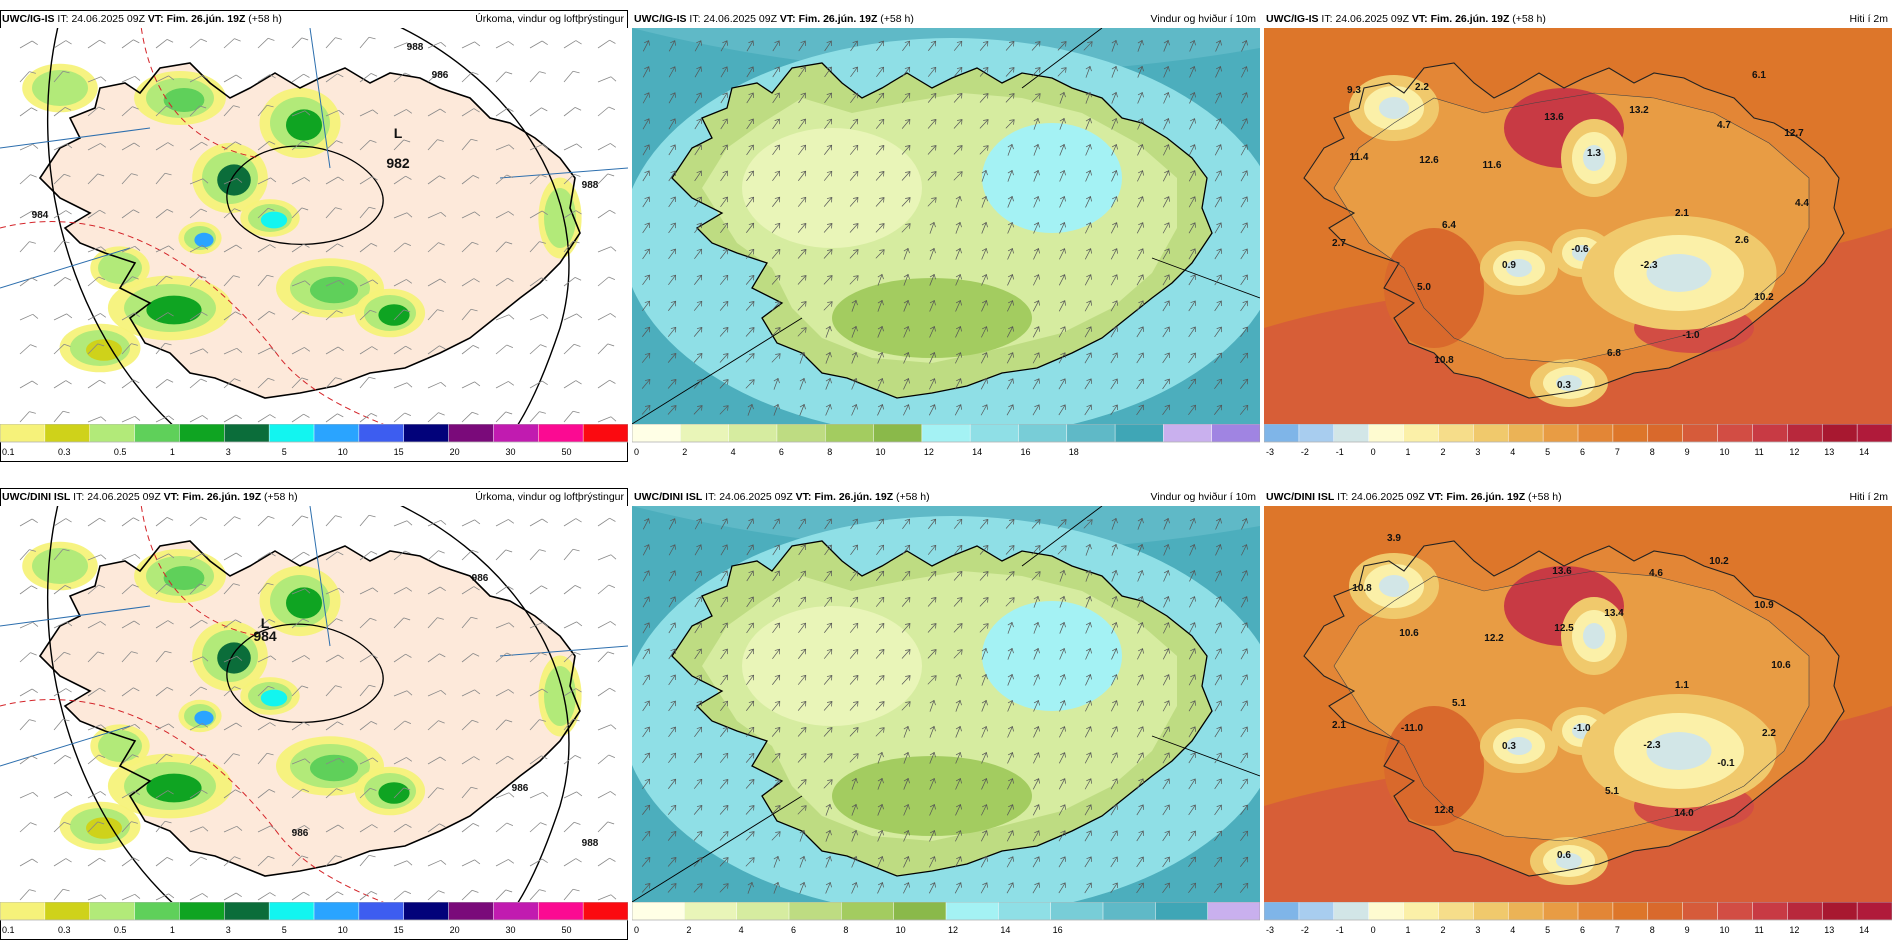 The height and width of the screenshot is (950, 1900). Describe the element at coordinates (1412, 728) in the screenshot. I see `map-value-label: -11.0` at that location.